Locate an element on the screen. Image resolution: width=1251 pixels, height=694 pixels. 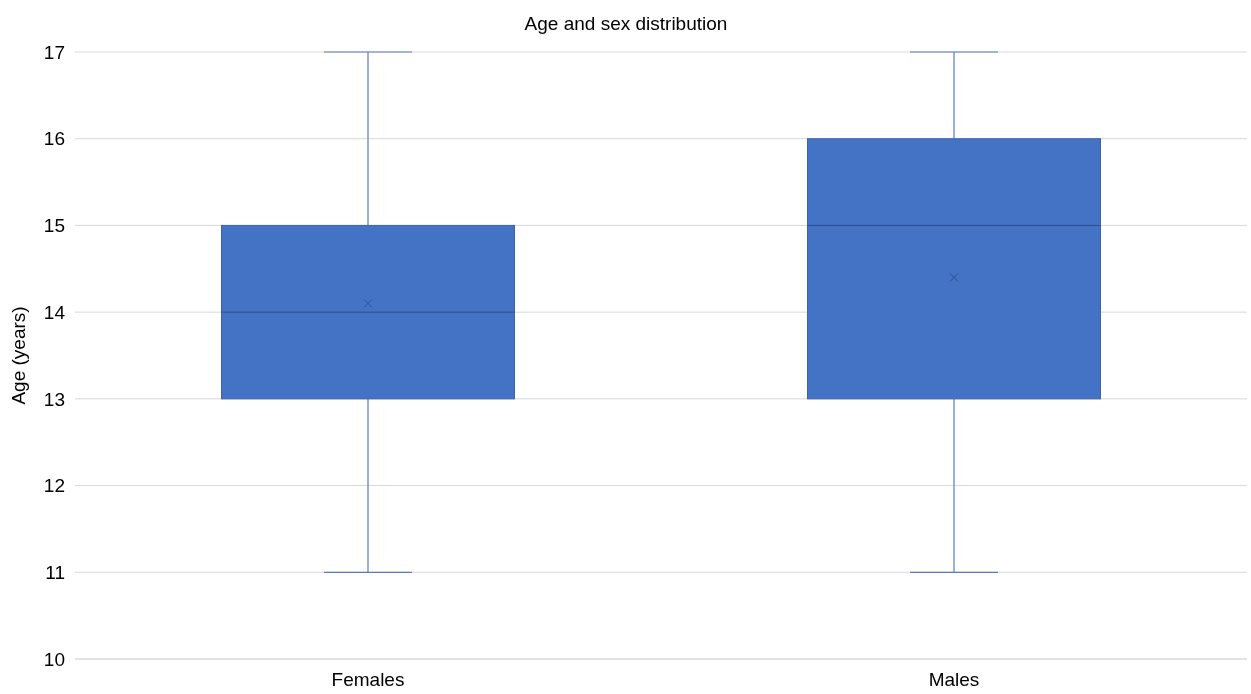
y-tick-label: 16 is located at coordinates (54, 139).